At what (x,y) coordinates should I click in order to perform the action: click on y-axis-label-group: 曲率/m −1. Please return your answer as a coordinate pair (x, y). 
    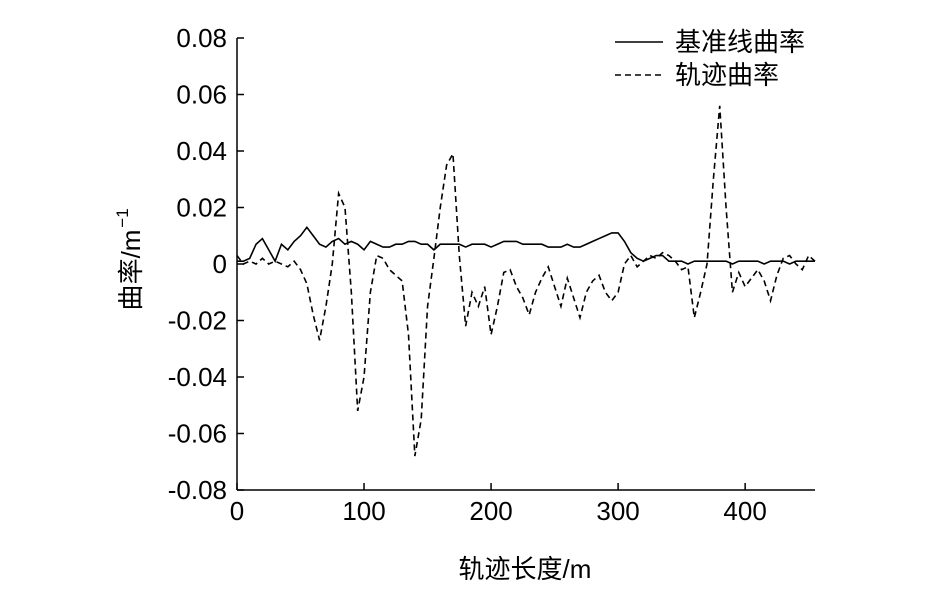
    Looking at the image, I should click on (129, 259).